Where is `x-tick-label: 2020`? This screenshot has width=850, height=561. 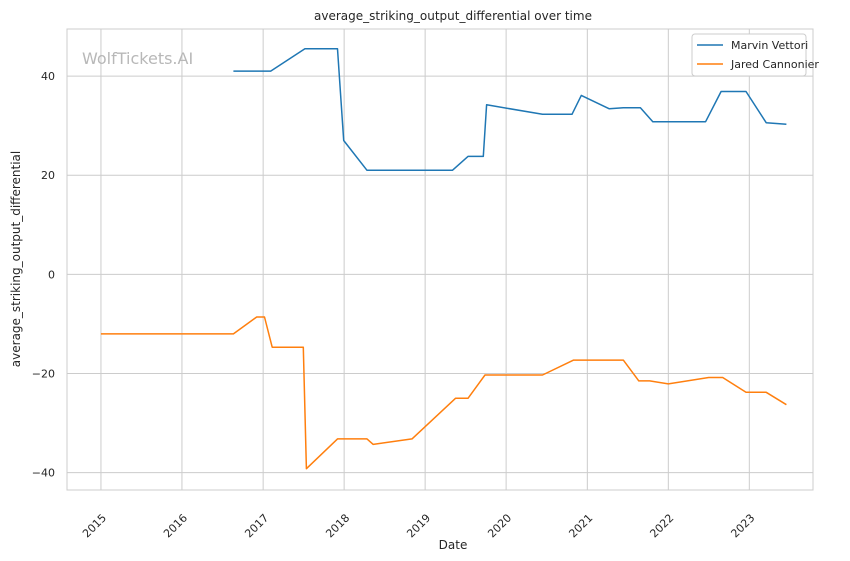
x-tick-label: 2020 is located at coordinates (499, 525).